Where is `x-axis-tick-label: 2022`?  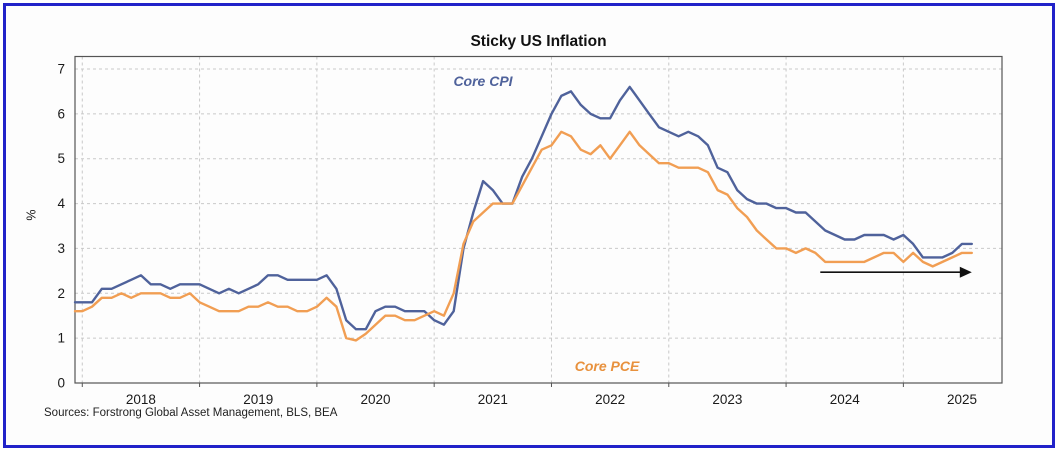
x-axis-tick-label: 2022 is located at coordinates (610, 399).